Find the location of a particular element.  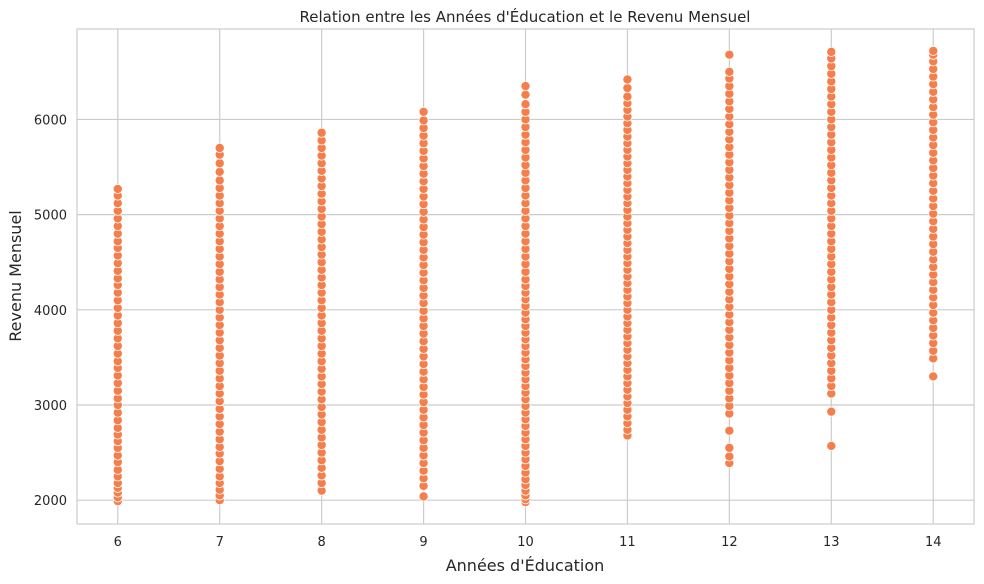

y-tick-label: 3000 is located at coordinates (50, 406).